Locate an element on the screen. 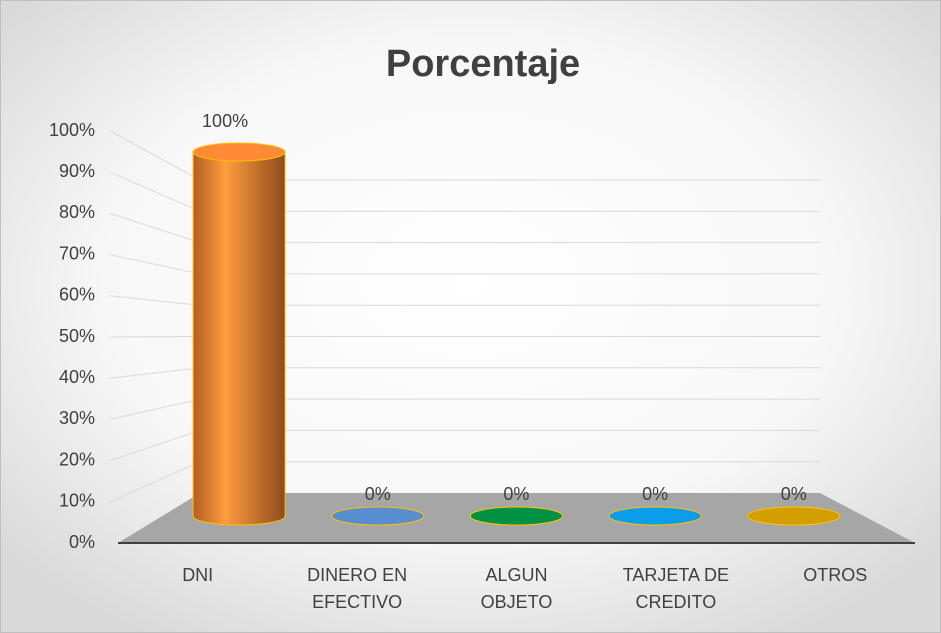 The image size is (941, 633). x-tick-label: DNI is located at coordinates (198, 575).